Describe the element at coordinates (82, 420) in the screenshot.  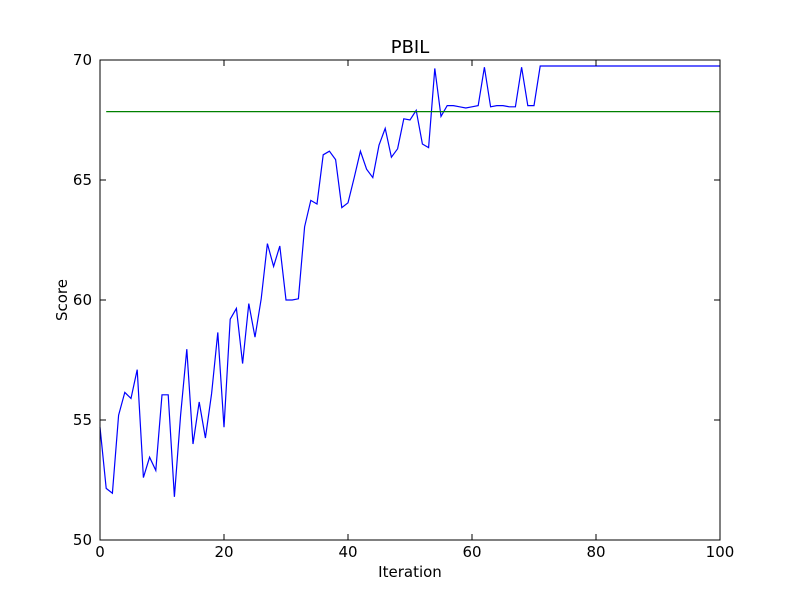
I see `y-tick-label: 55` at that location.